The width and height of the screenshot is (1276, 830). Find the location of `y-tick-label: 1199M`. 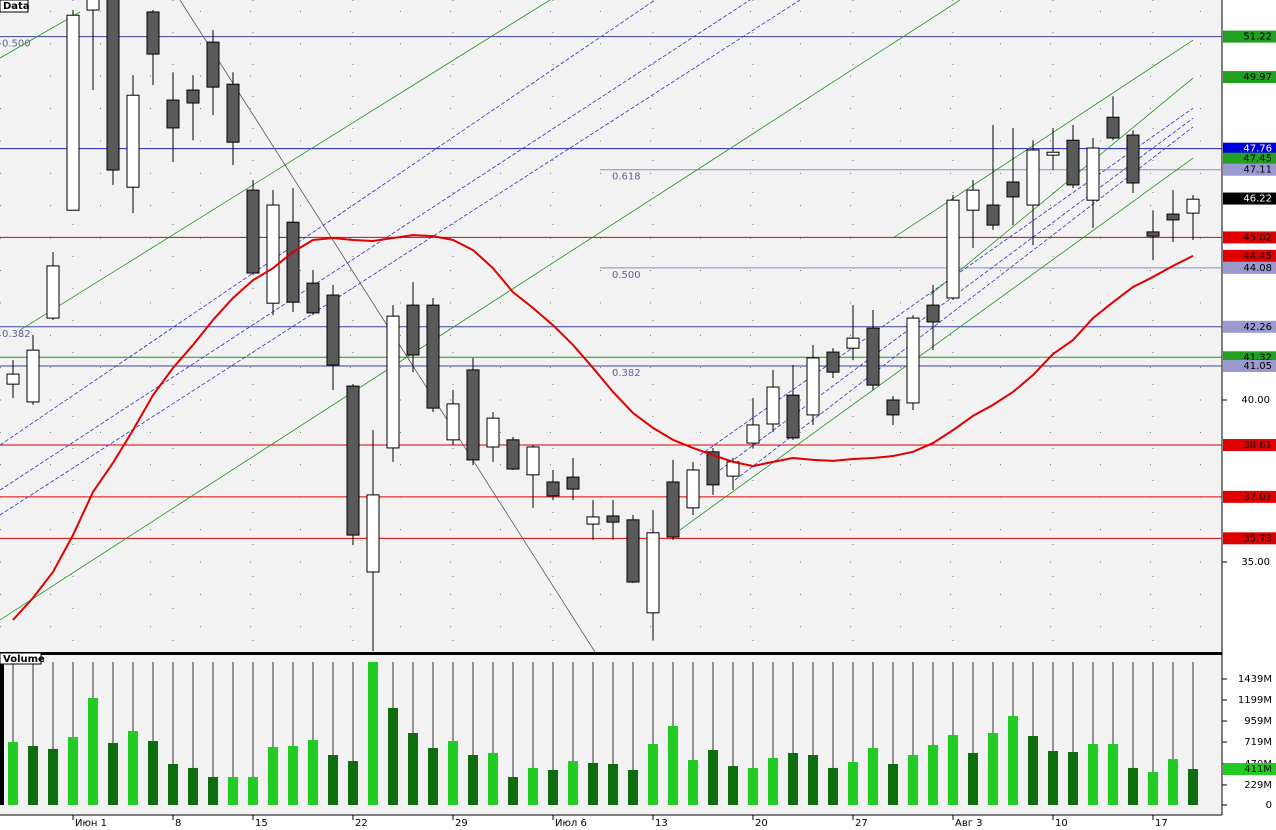

y-tick-label: 1199M is located at coordinates (1255, 700).